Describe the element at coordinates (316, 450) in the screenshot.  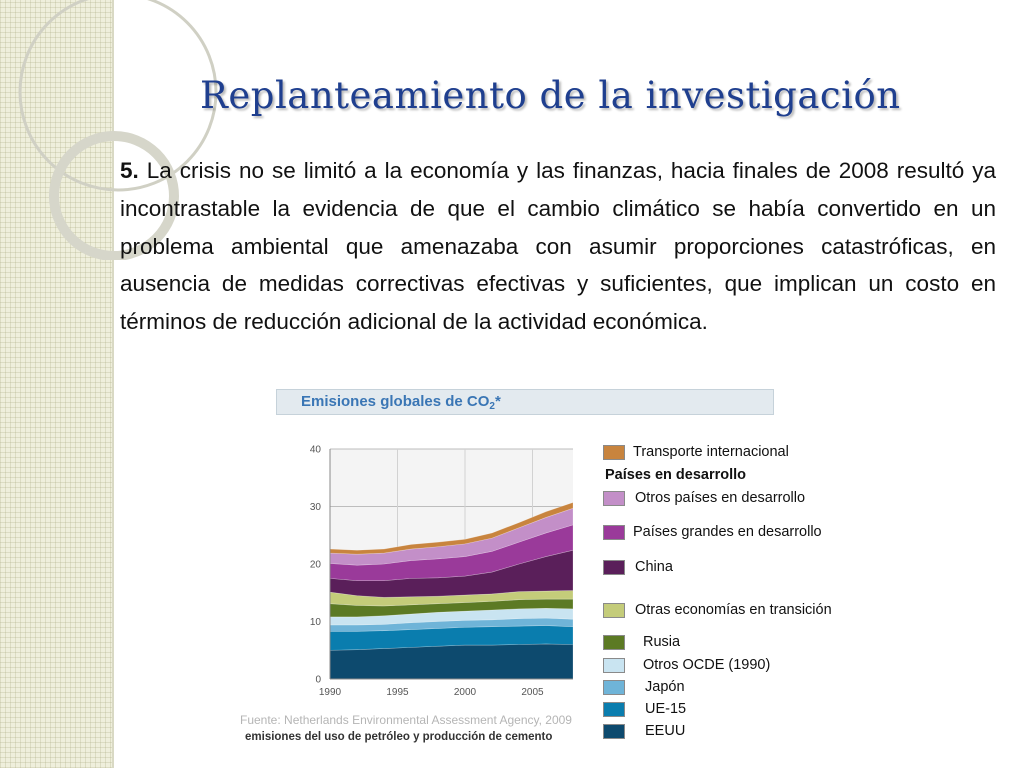
I see `y-tick-label-40: 40` at that location.